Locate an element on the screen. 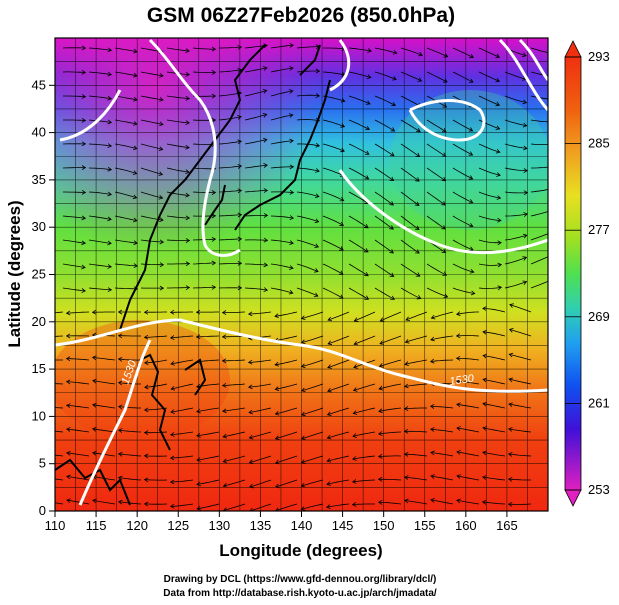  warm-region is located at coordinates (142, 380).